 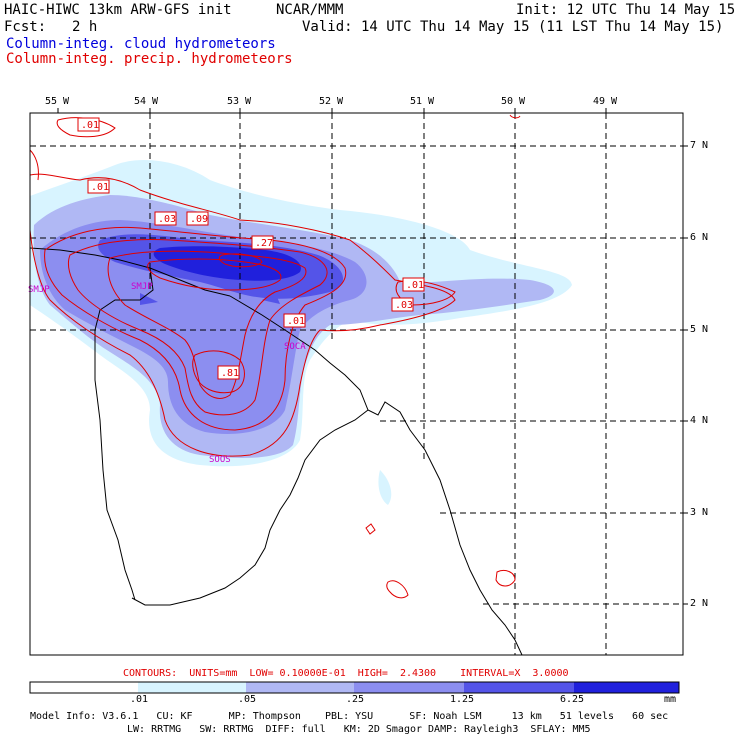 What do you see at coordinates (422, 101) in the screenshot?
I see `lon-label: 51 W` at bounding box center [422, 101].